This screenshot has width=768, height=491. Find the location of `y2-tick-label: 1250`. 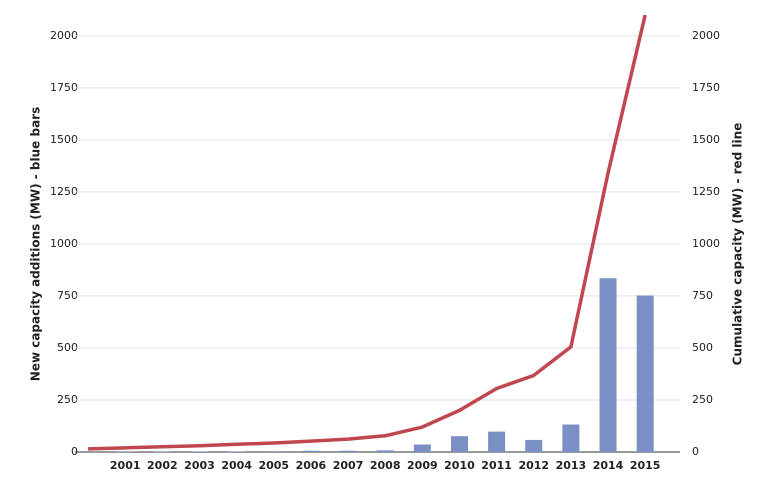

y2-tick-label: 1250 is located at coordinates (706, 191).